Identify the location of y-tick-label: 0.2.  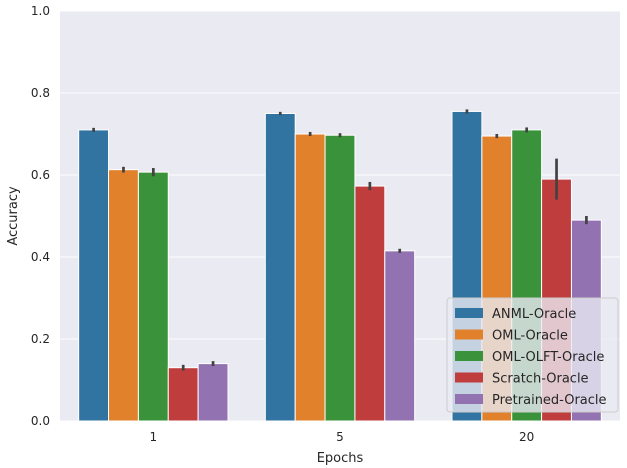
(40, 339).